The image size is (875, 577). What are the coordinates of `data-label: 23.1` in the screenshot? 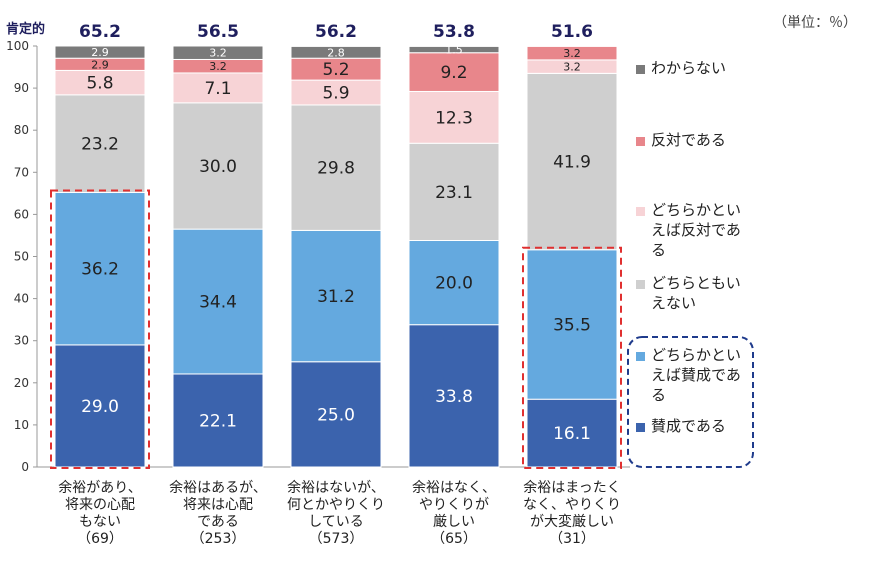 It's located at (454, 193).